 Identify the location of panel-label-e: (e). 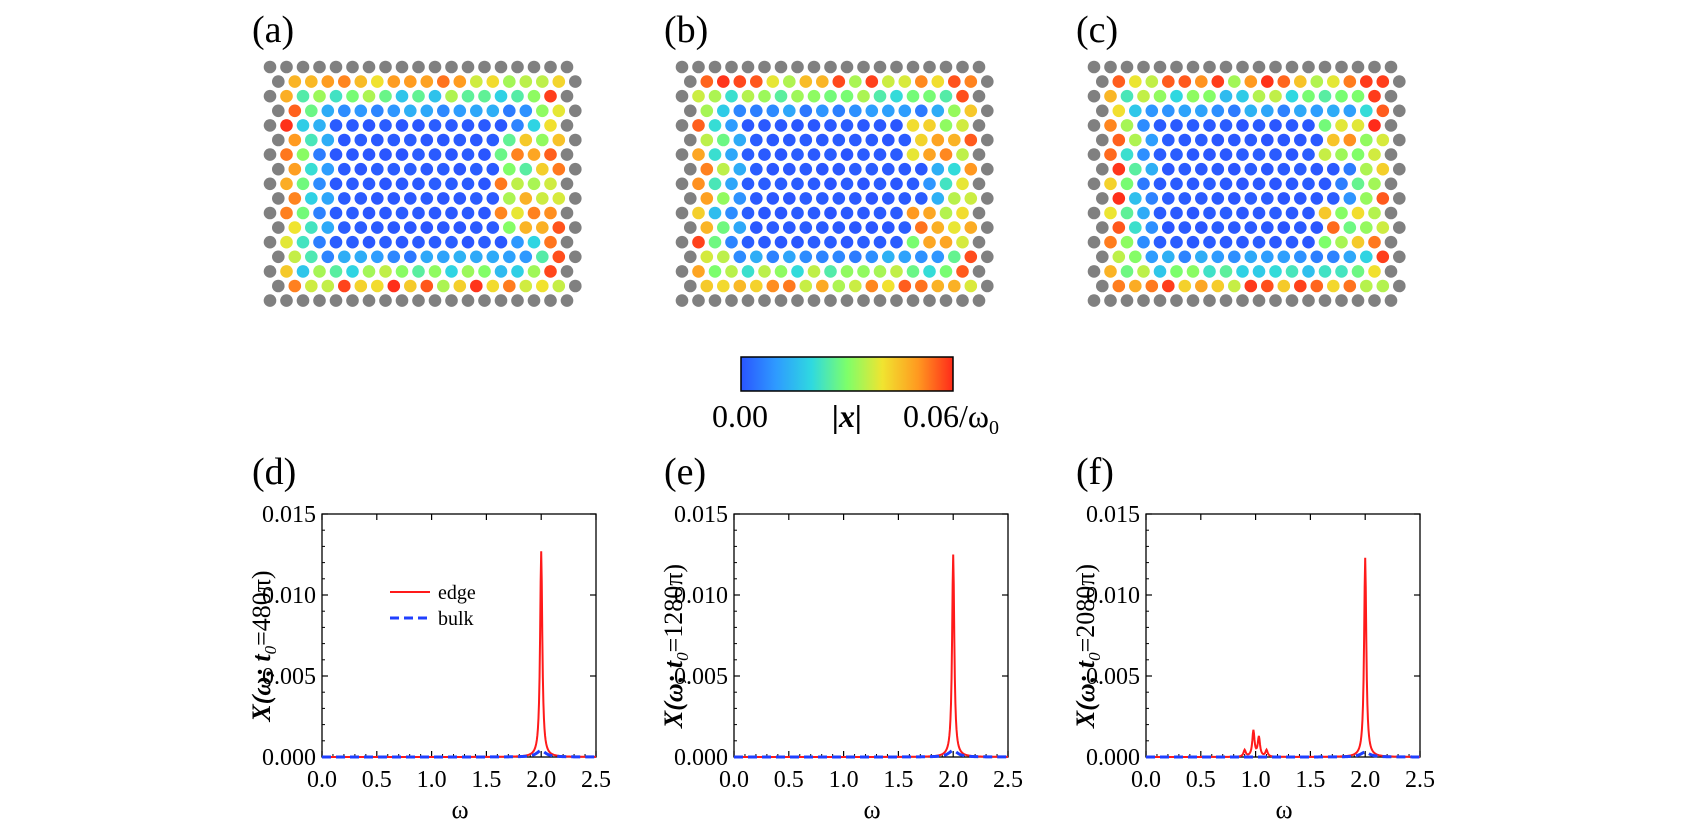
(685, 472).